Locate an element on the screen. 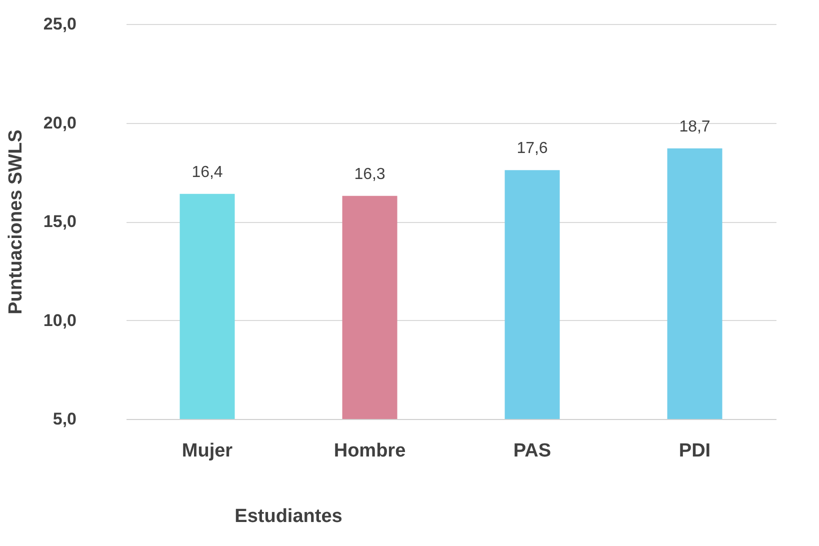 This screenshot has height=546, width=819. data-label: 18,7 is located at coordinates (694, 127).